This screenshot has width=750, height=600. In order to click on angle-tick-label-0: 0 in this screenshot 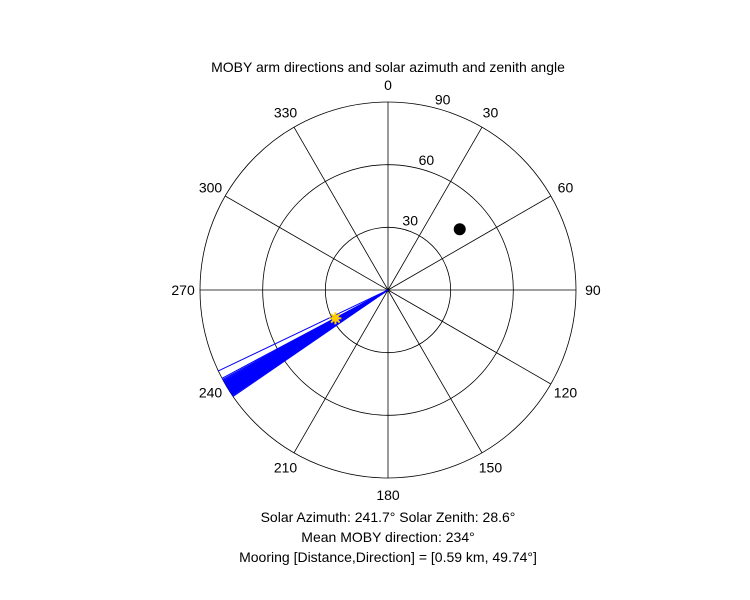, I will do `click(388, 85)`.